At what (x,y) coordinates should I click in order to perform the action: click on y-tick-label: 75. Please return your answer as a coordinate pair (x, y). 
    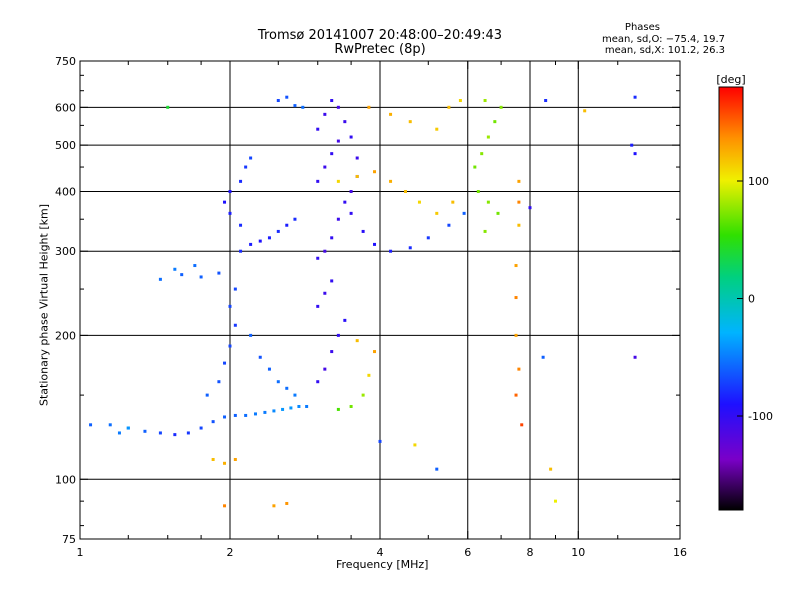
    Looking at the image, I should click on (69, 539).